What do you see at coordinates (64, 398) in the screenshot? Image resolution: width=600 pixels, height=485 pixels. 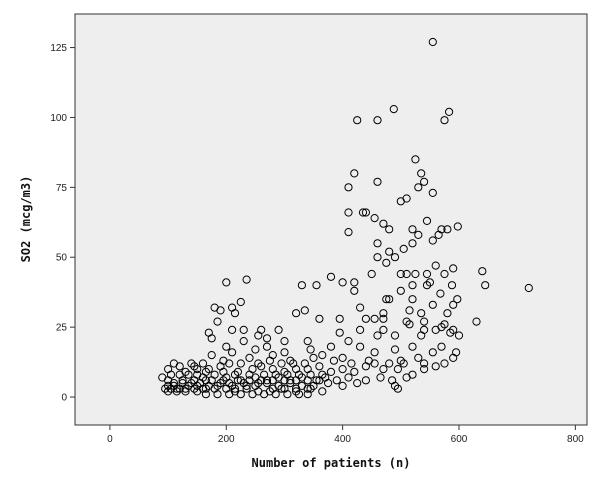 I see `y-tick-label: 0` at bounding box center [64, 398].